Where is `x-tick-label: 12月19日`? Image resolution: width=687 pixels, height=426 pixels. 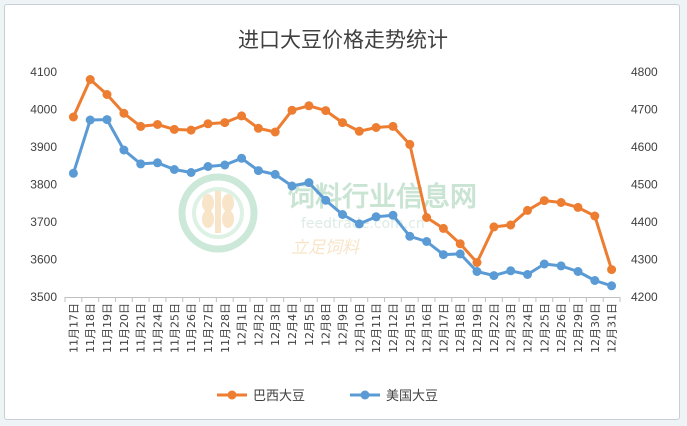
x-tick-label: 12月19日 is located at coordinates (477, 328).